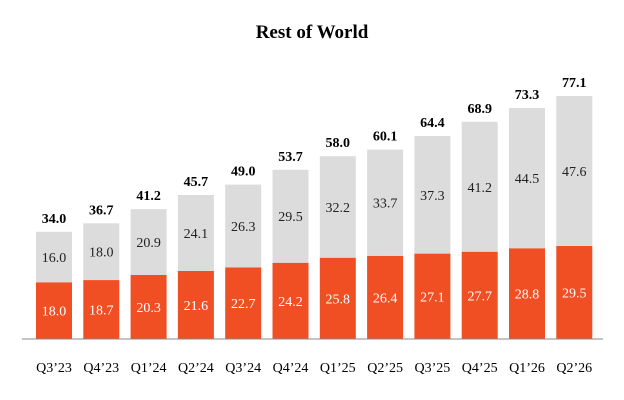 This screenshot has height=400, width=624. What do you see at coordinates (338, 368) in the screenshot?
I see `x-tick-label: Q1’25` at bounding box center [338, 368].